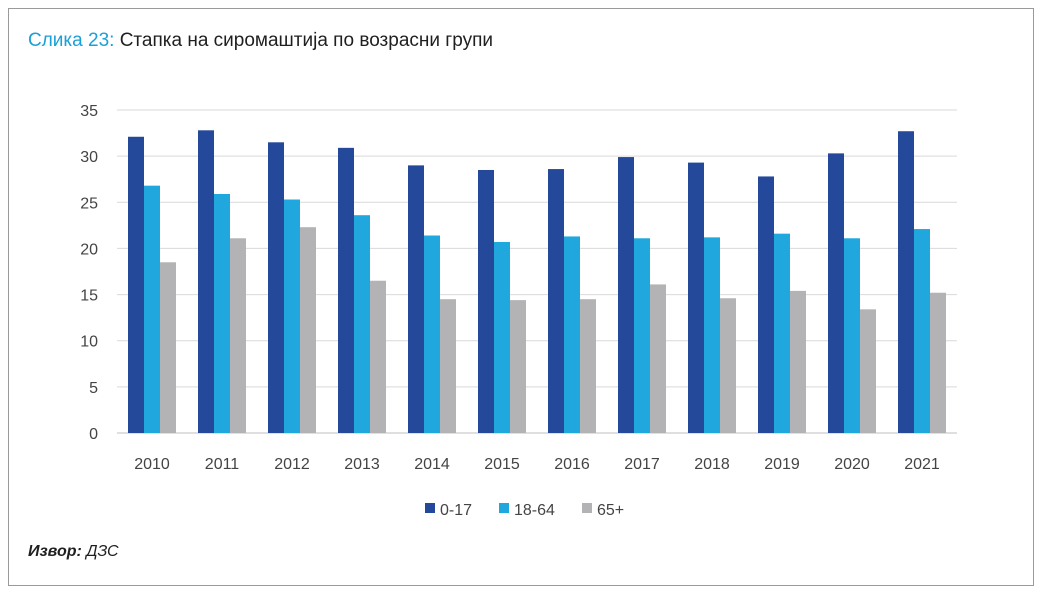  What do you see at coordinates (922, 464) in the screenshot?
I see `x-tick-label: 2021` at bounding box center [922, 464].